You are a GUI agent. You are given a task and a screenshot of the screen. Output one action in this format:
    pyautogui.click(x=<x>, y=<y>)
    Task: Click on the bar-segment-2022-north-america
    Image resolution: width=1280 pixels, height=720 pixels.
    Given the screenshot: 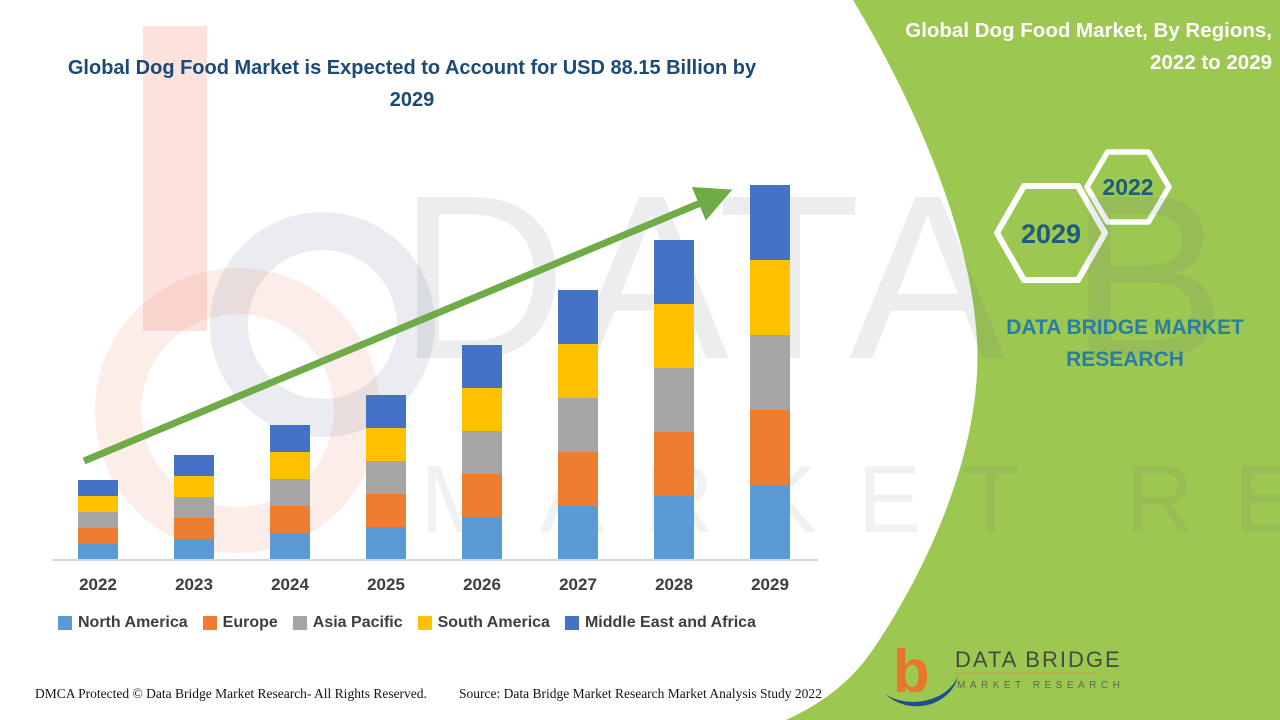 What is the action you would take?
    pyautogui.click(x=98, y=552)
    